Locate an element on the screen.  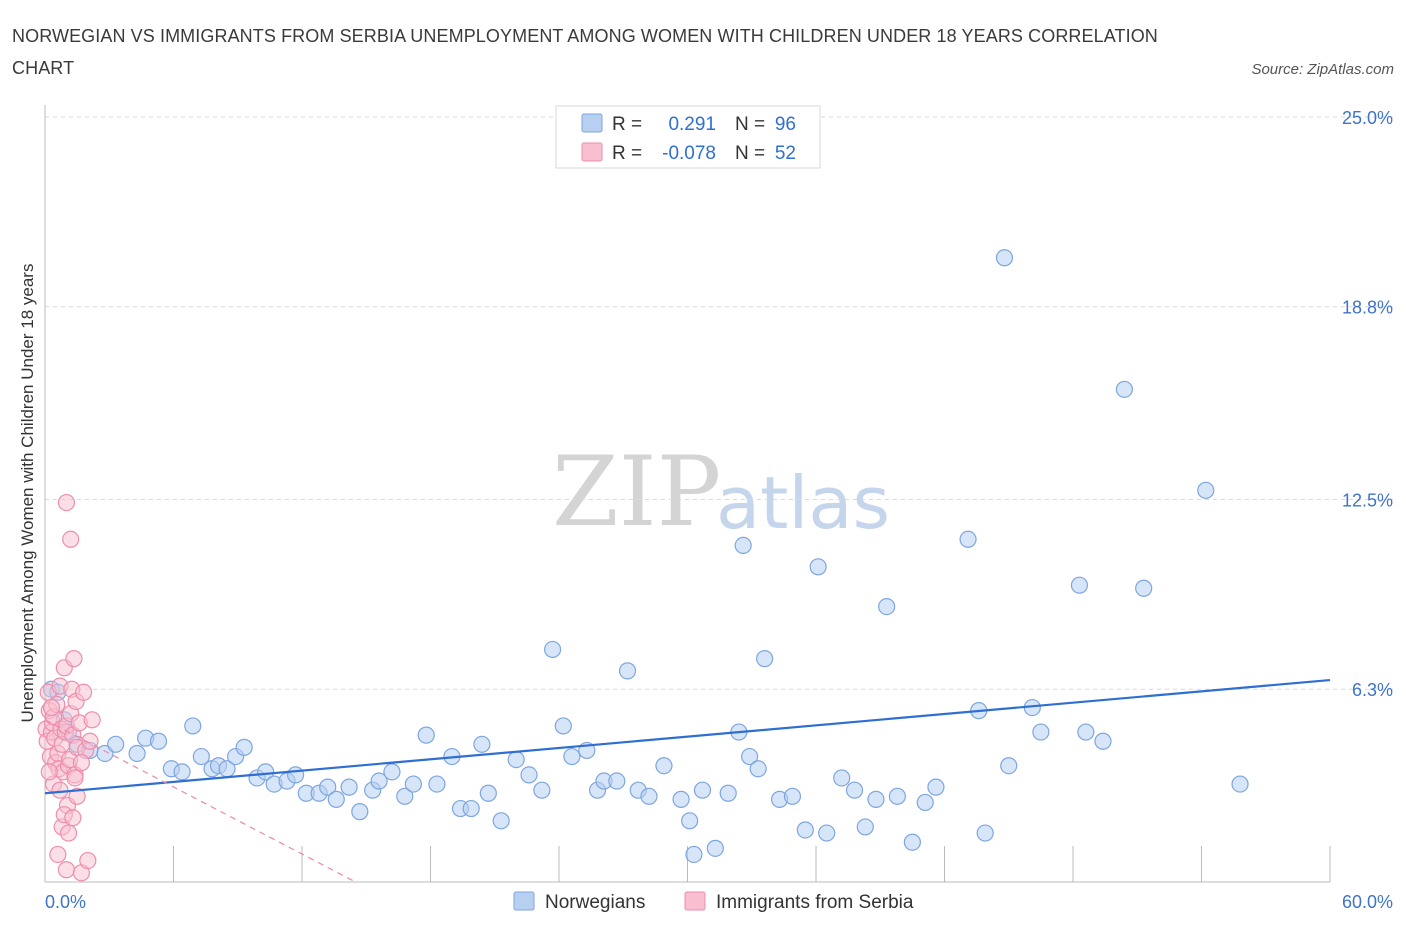
serbia-trend-line is located at coordinates (200, 801).